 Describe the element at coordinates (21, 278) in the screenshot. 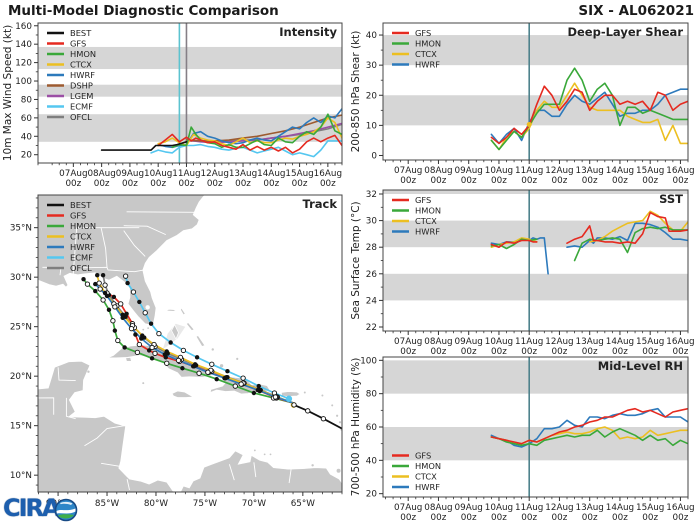

I see `lat-tick-label: 30°N` at that location.